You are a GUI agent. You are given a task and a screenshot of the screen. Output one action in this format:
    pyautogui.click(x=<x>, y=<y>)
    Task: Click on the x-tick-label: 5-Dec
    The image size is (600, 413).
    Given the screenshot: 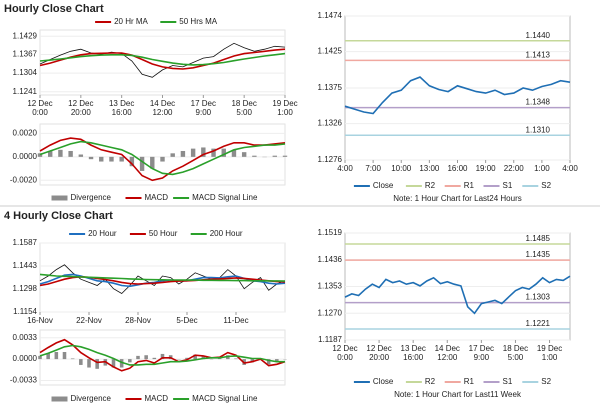 What is the action you would take?
    pyautogui.click(x=186, y=320)
    